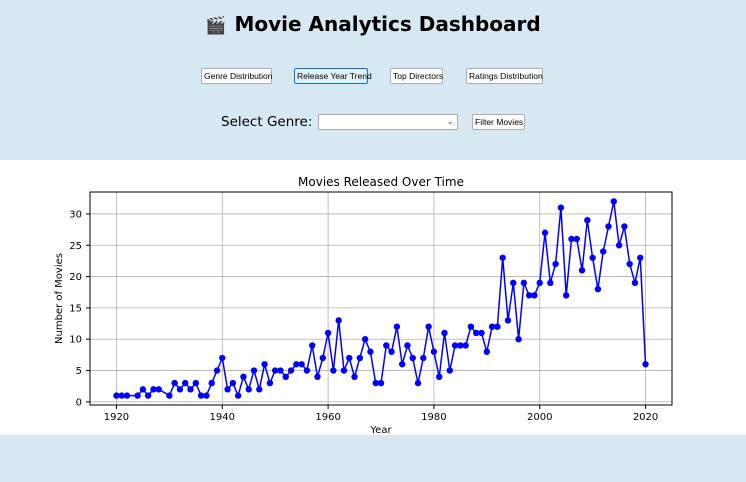 Image resolution: width=746 pixels, height=482 pixels. I want to click on y-tick-label: 0, so click(79, 402).